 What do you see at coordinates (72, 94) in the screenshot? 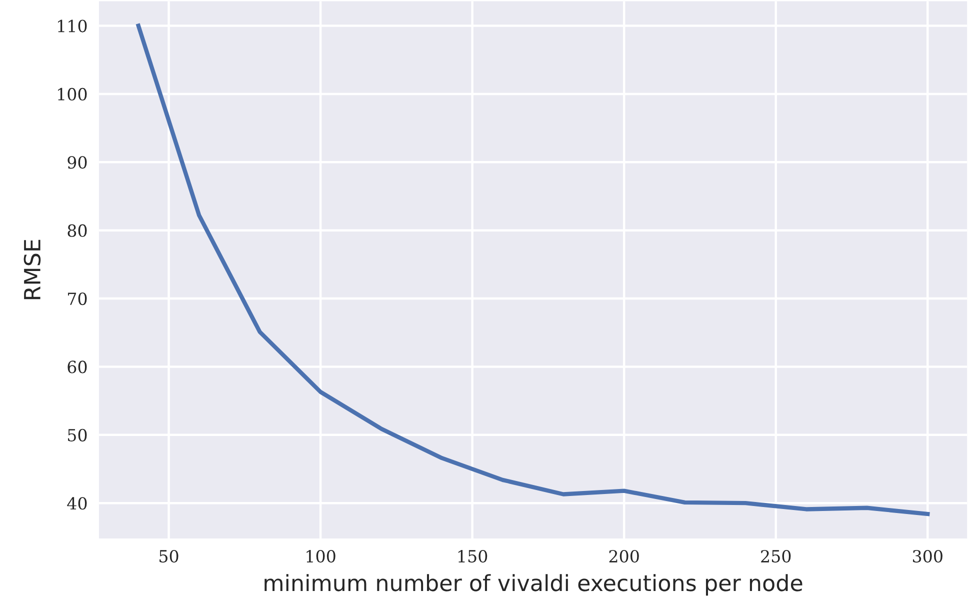
I see `y-tick-label: 100` at bounding box center [72, 94].